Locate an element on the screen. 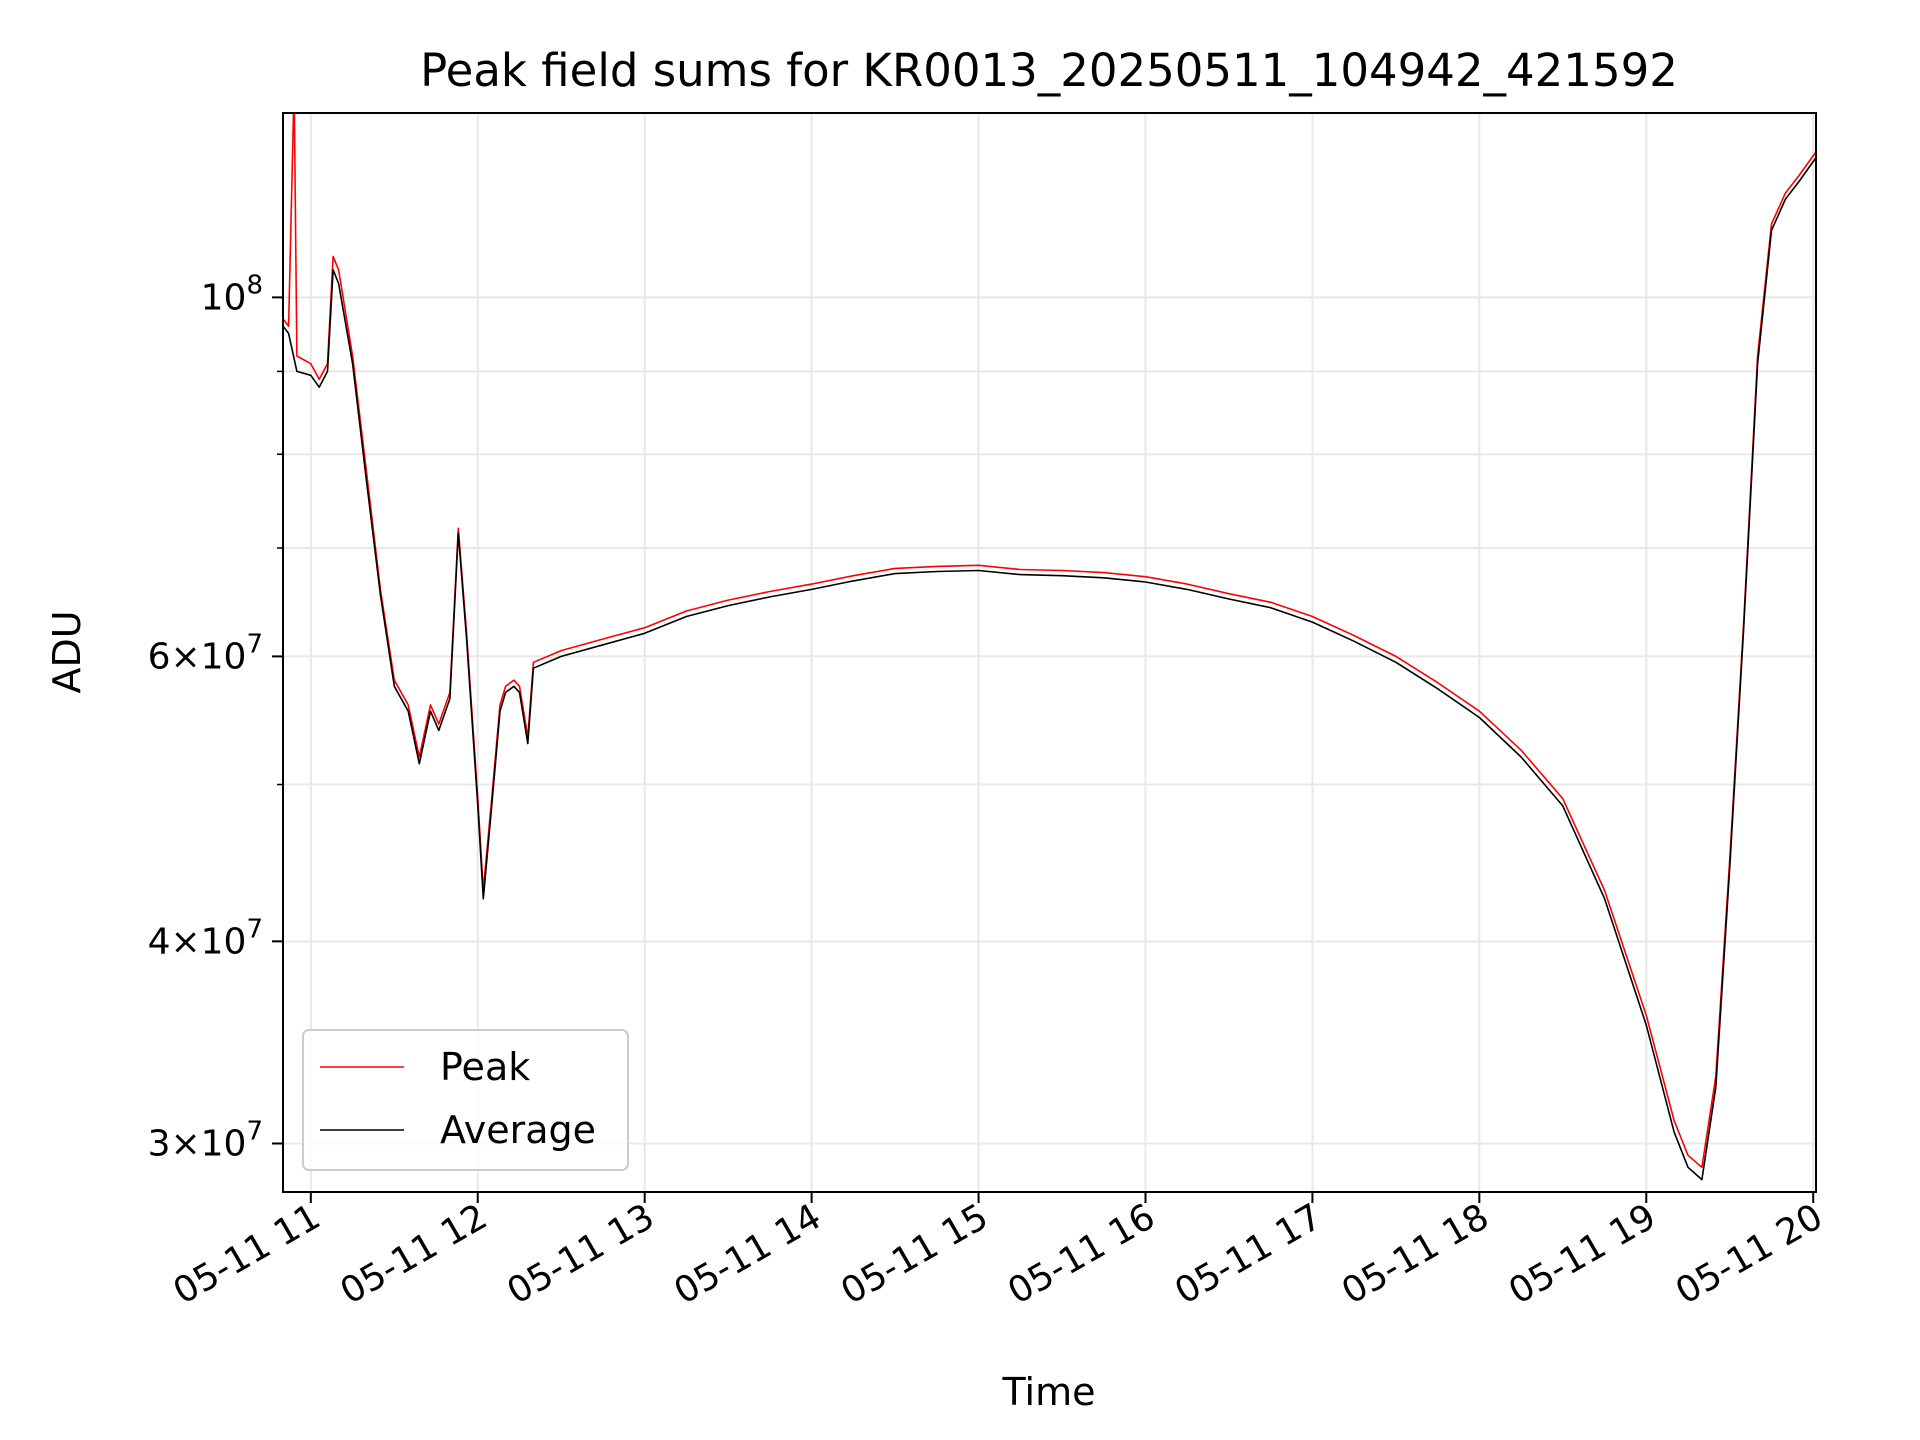 The height and width of the screenshot is (1440, 1920). y-axis: 3×107 4×107 6×107 108 is located at coordinates (215, 717).